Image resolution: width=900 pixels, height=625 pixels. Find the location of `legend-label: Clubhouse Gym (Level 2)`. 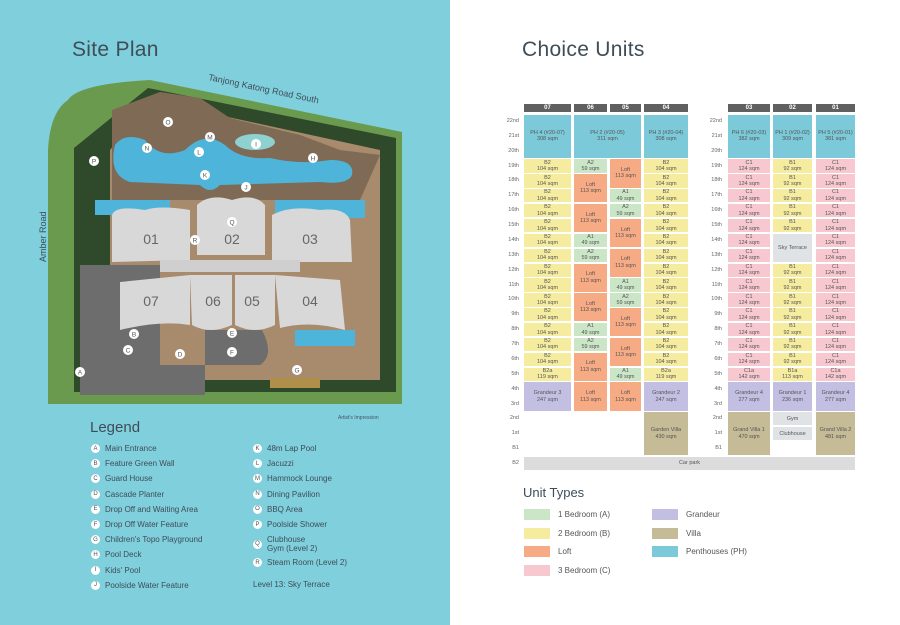

legend-label: Clubhouse Gym (Level 2) is located at coordinates (292, 544).